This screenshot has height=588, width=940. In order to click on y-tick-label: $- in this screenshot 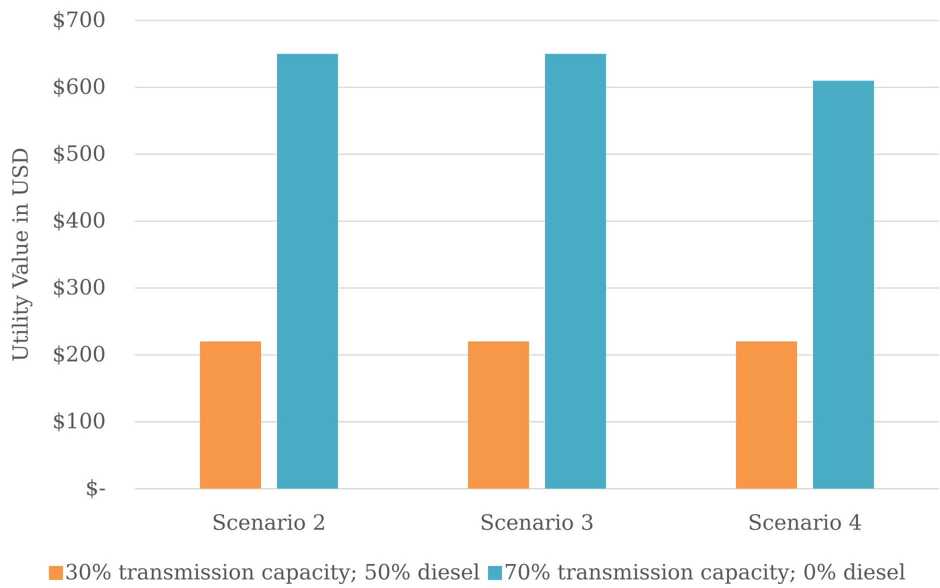, I will do `click(96, 488)`.